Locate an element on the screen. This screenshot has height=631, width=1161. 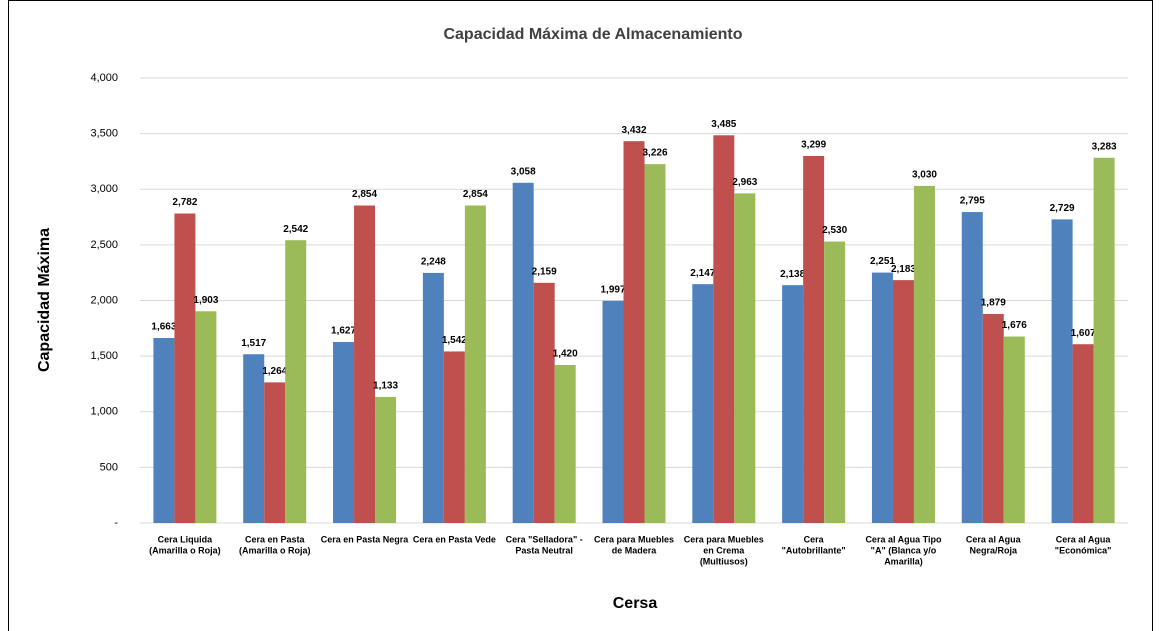
x-axis-label: Cersa is located at coordinates (635, 603).